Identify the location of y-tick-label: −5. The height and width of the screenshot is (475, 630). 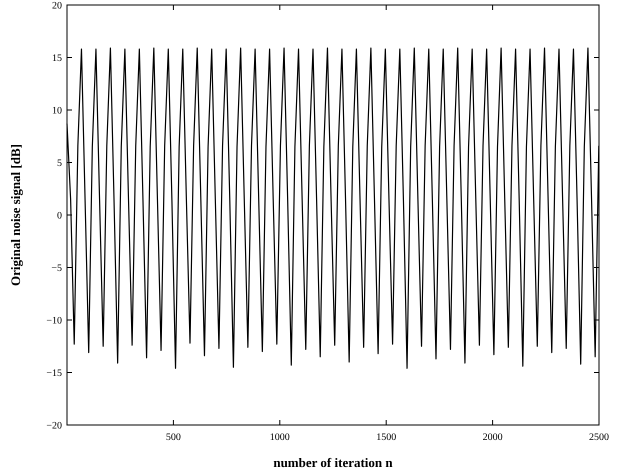
(56, 268).